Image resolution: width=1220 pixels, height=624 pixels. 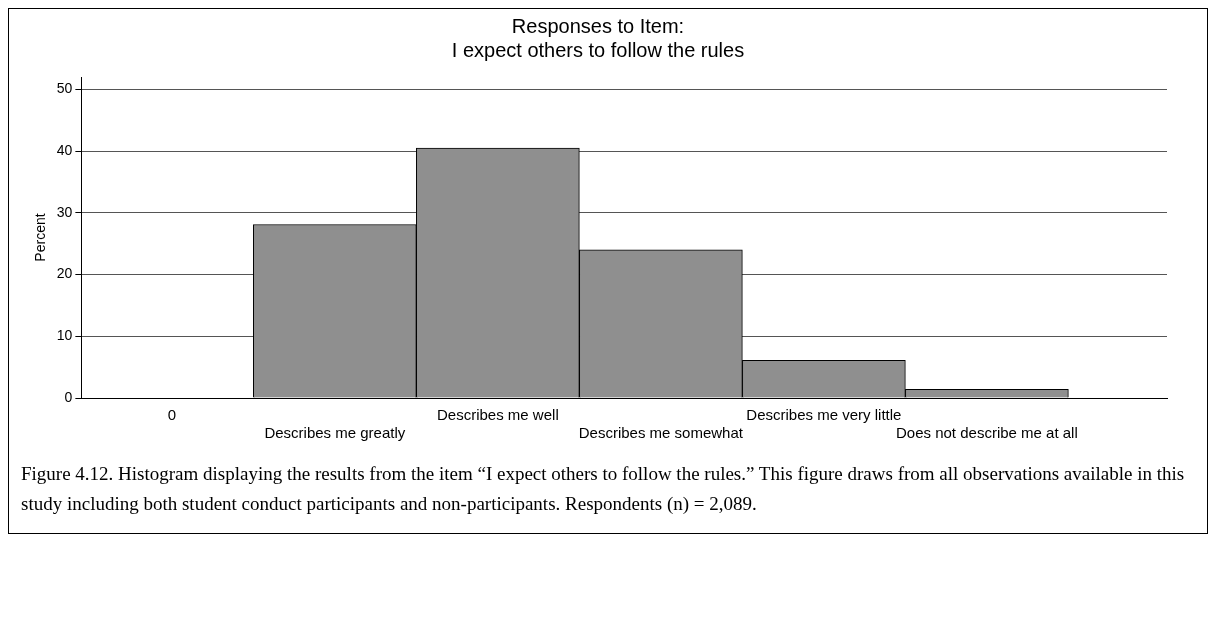 What do you see at coordinates (824, 415) in the screenshot?
I see `x-tick-label: Describes me very little` at bounding box center [824, 415].